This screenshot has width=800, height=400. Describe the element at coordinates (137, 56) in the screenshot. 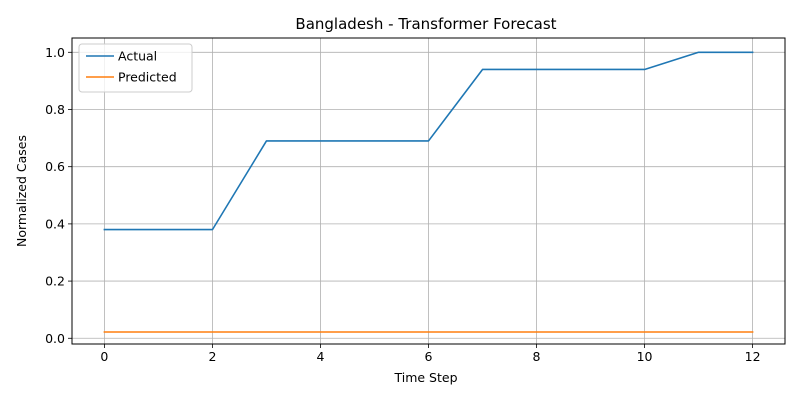

I see `legend-label-actual: Actual` at that location.